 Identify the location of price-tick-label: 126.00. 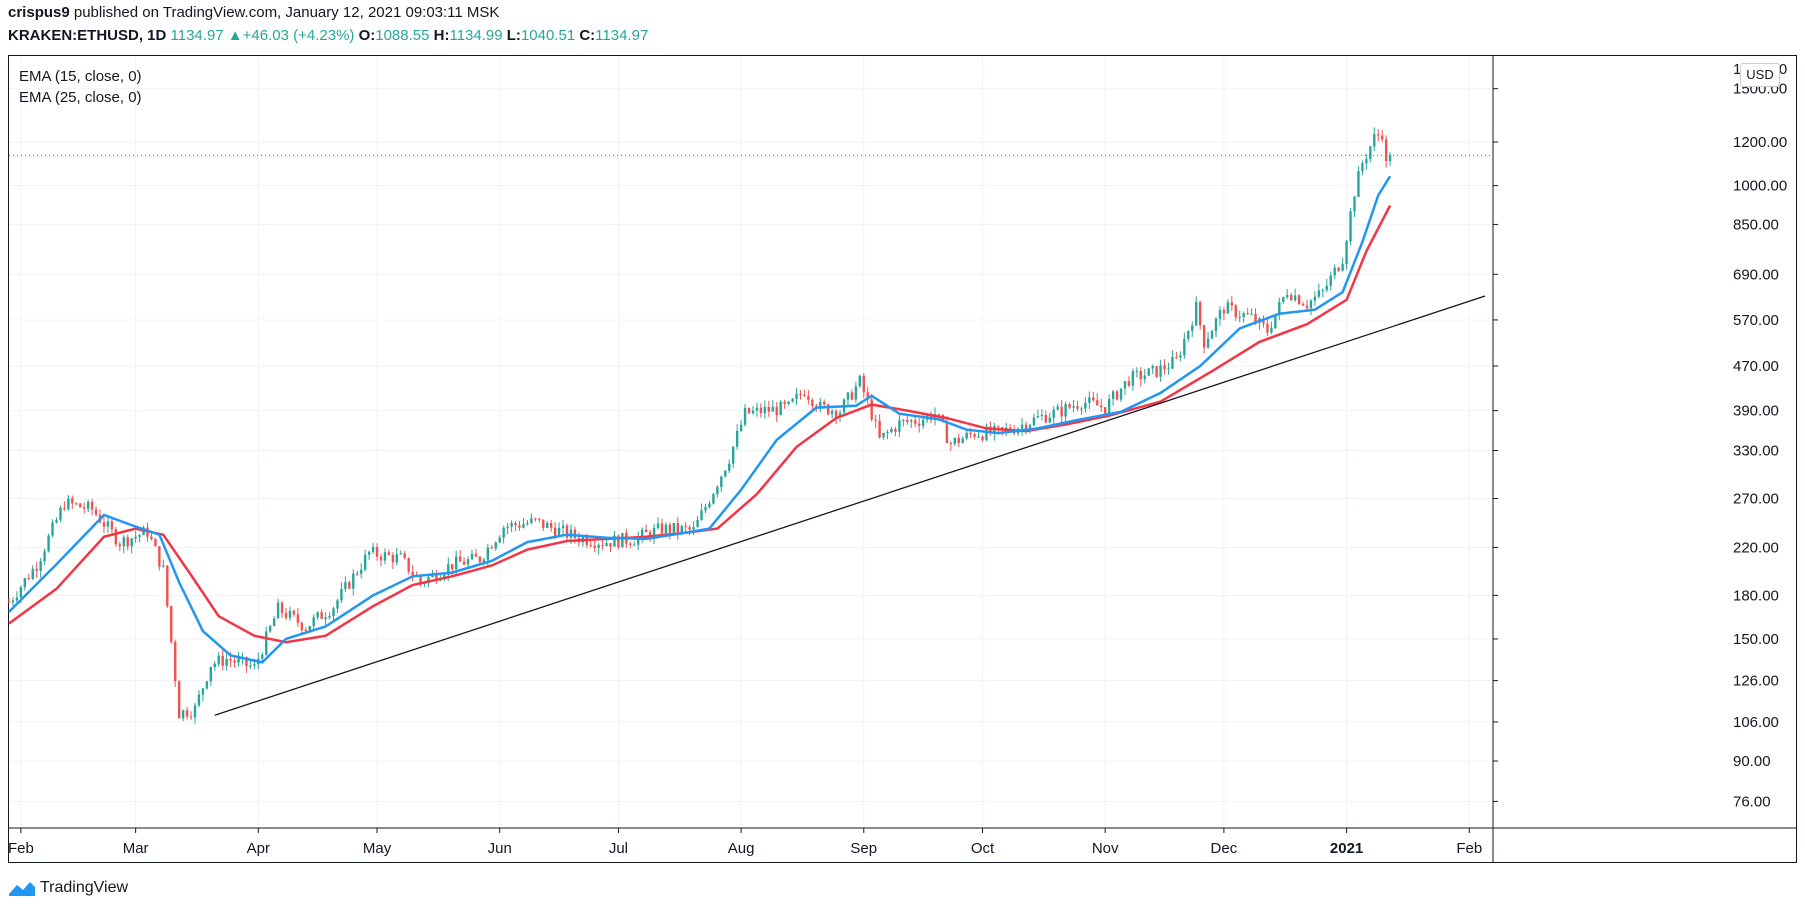
(1756, 681).